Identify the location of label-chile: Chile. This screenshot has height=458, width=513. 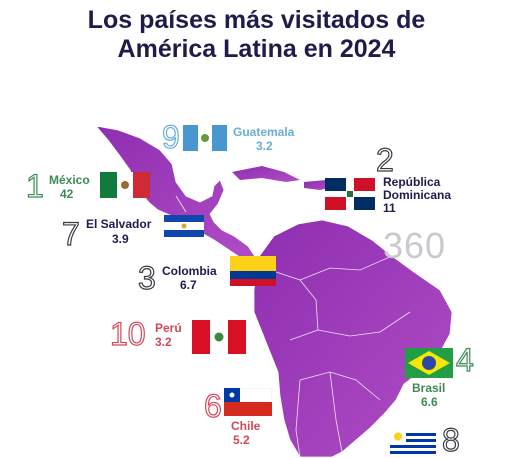
(246, 426).